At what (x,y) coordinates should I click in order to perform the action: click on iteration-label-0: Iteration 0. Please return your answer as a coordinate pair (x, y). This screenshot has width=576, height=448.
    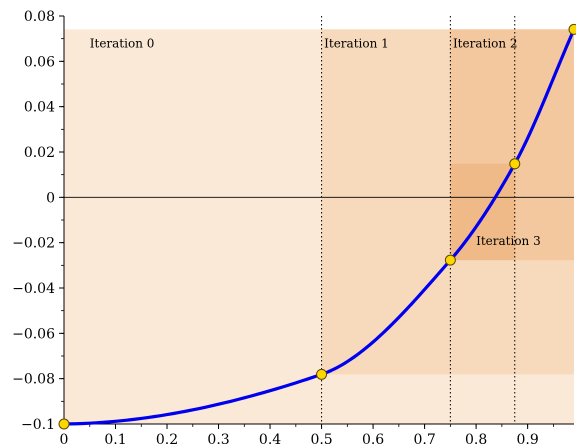
    Looking at the image, I should click on (122, 44).